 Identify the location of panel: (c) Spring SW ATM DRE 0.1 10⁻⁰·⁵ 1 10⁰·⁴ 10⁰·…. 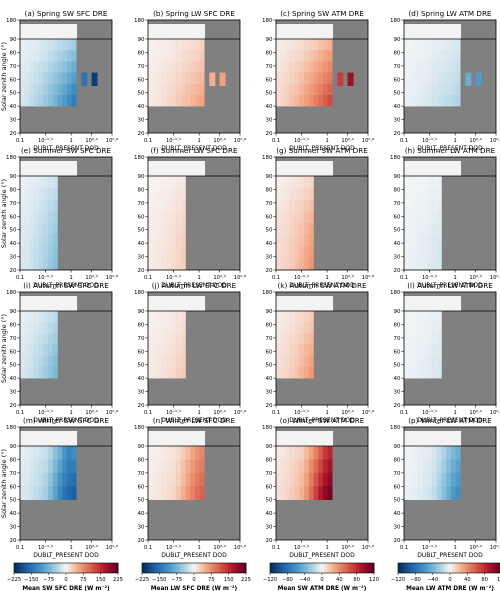
(318, 80).